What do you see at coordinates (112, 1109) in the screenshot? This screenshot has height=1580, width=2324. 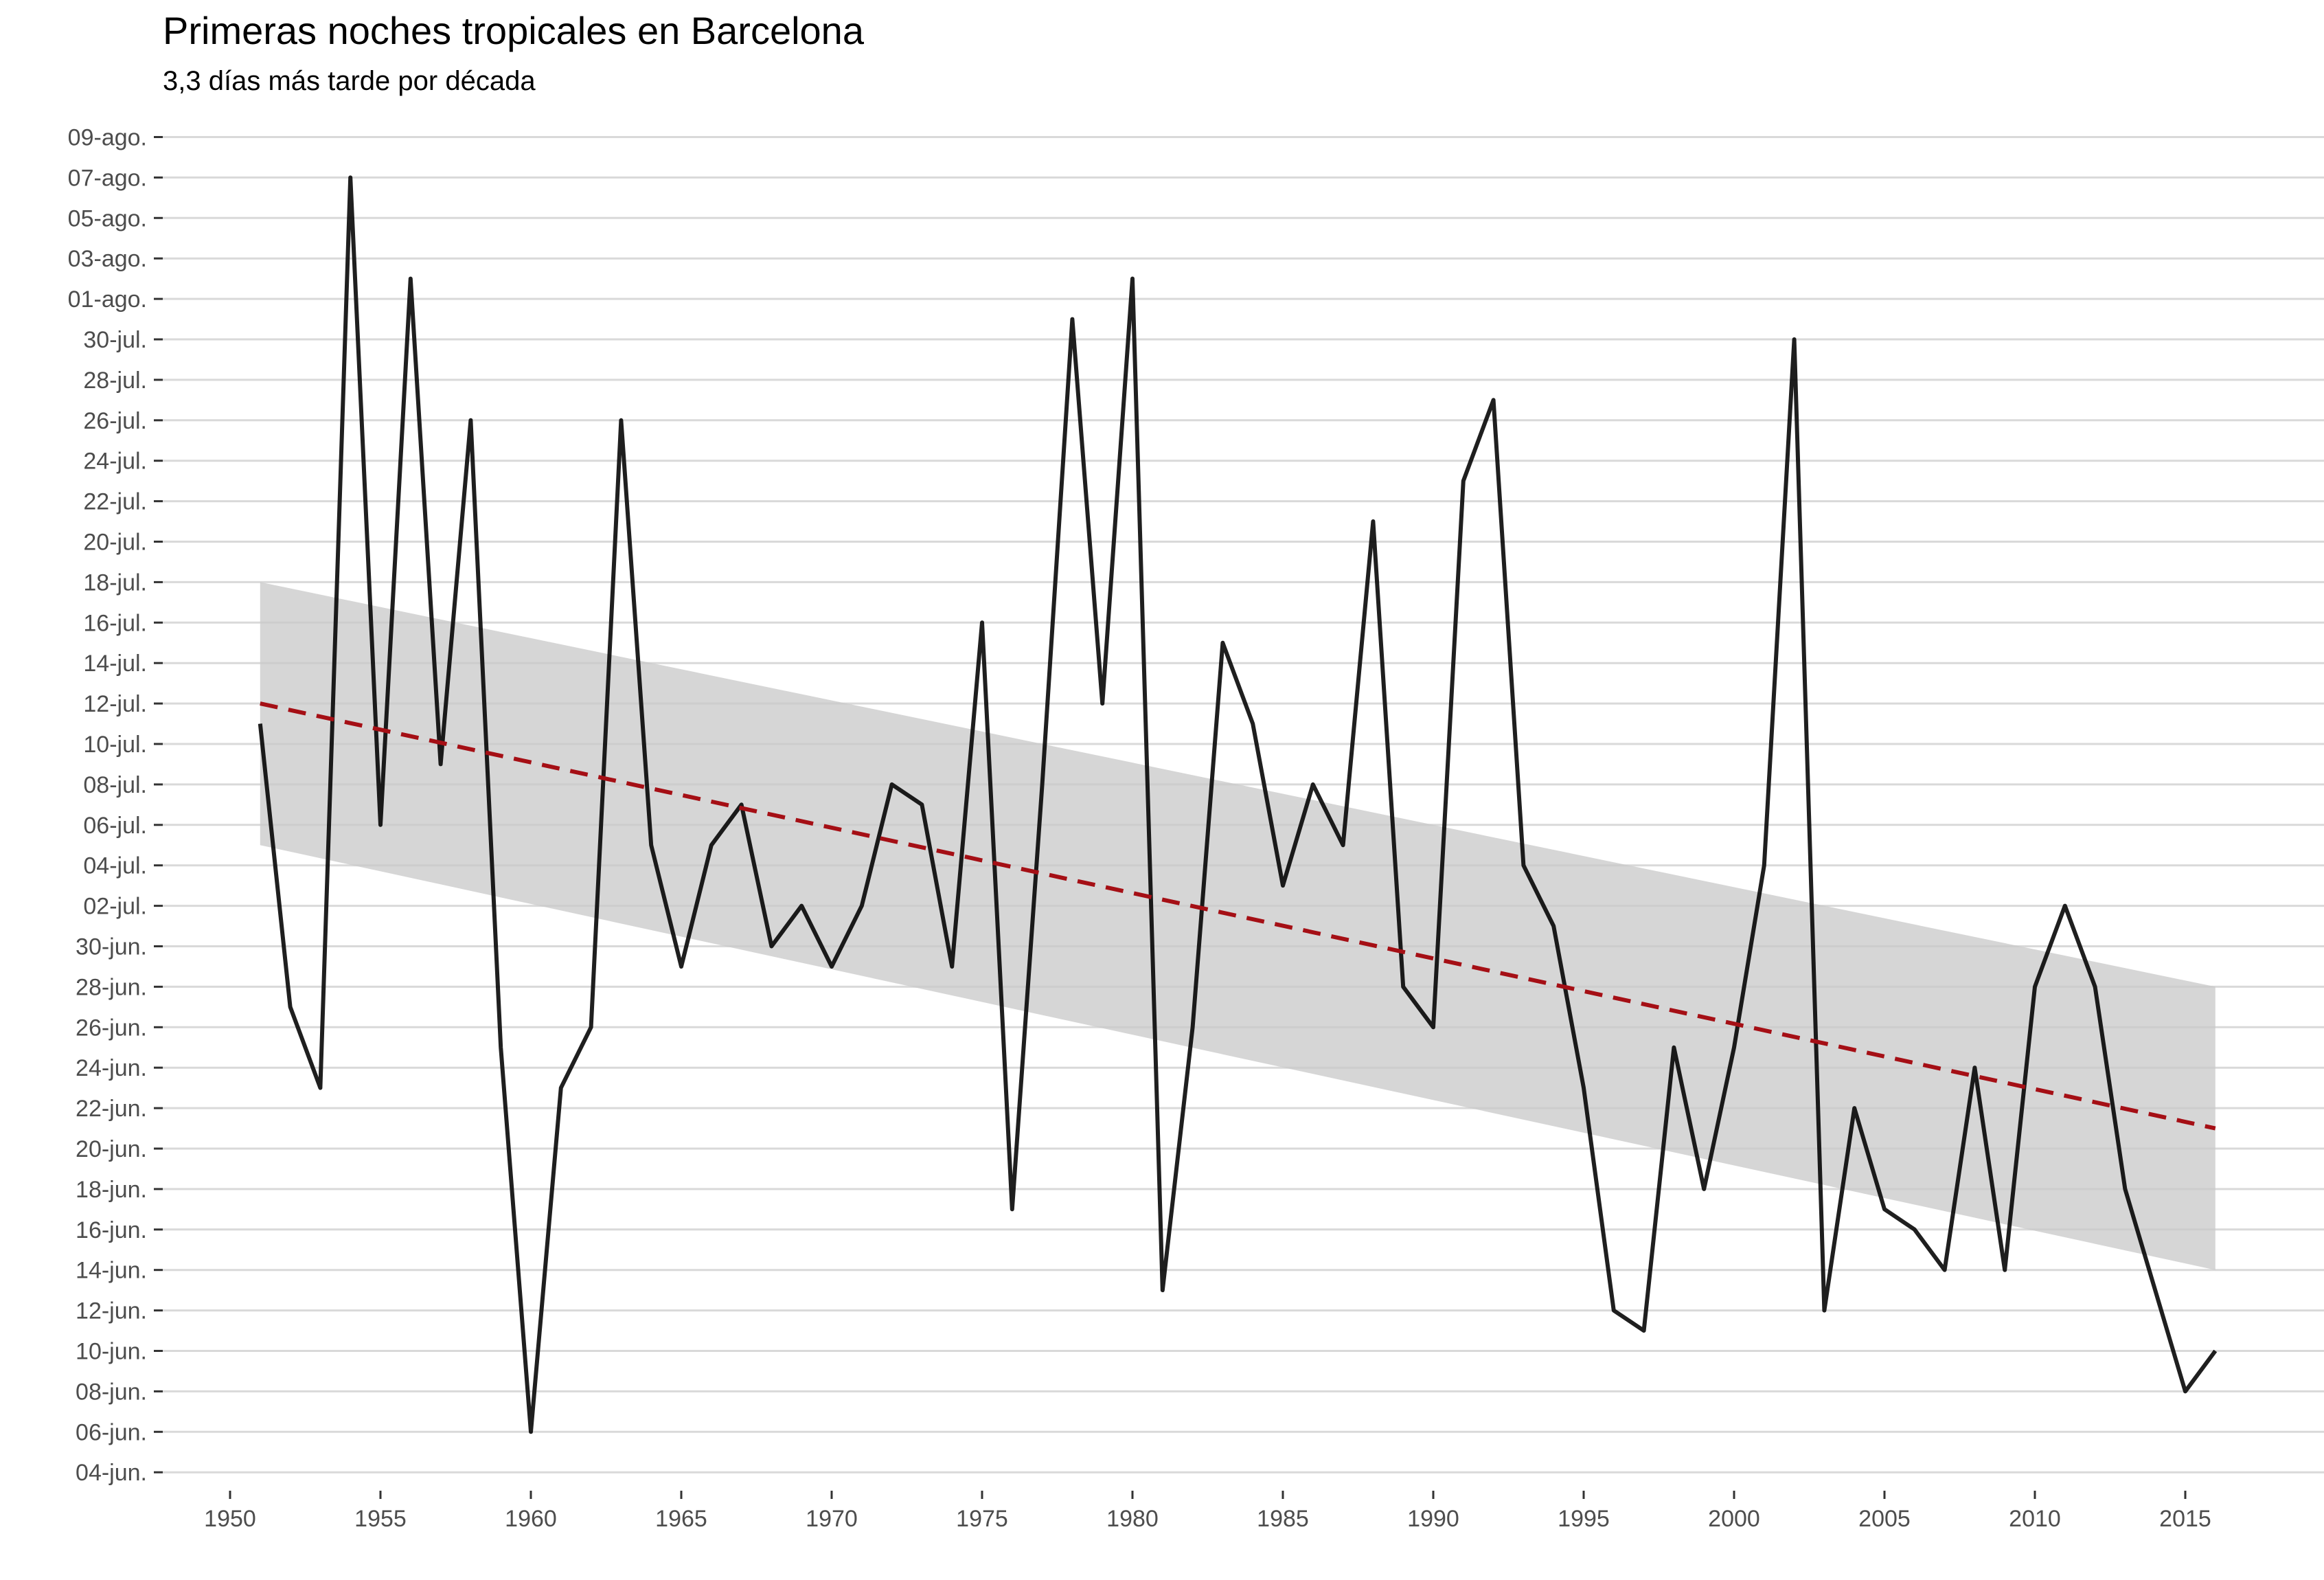 I see `y-tick-label: 22-jun.` at bounding box center [112, 1109].